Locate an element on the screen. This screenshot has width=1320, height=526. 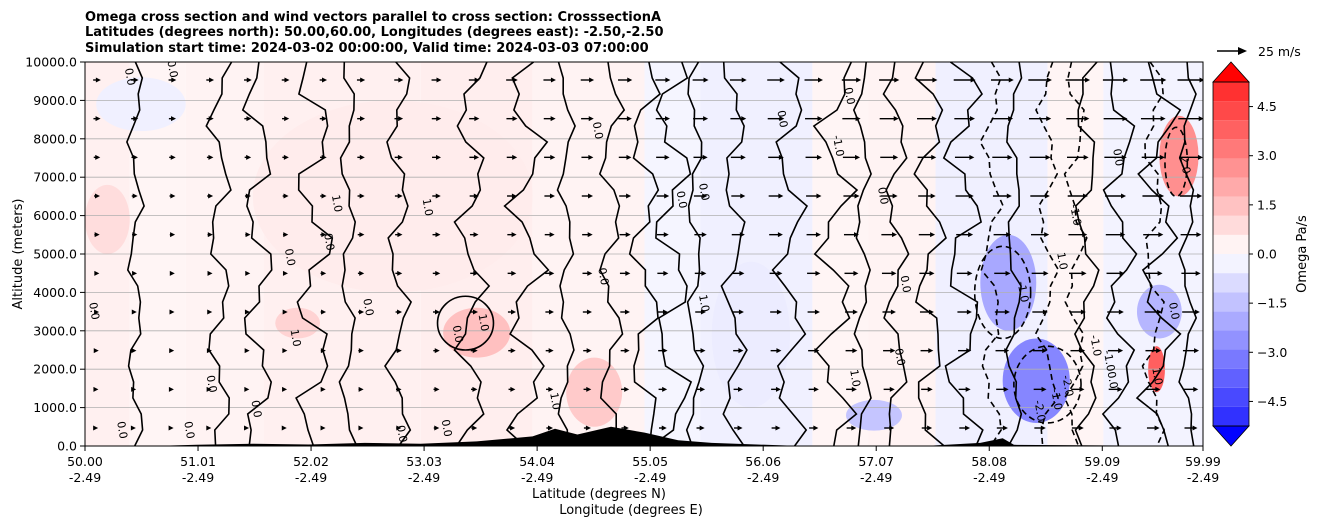
colorbar-tick-label: 1.5 is located at coordinates (1267, 204).